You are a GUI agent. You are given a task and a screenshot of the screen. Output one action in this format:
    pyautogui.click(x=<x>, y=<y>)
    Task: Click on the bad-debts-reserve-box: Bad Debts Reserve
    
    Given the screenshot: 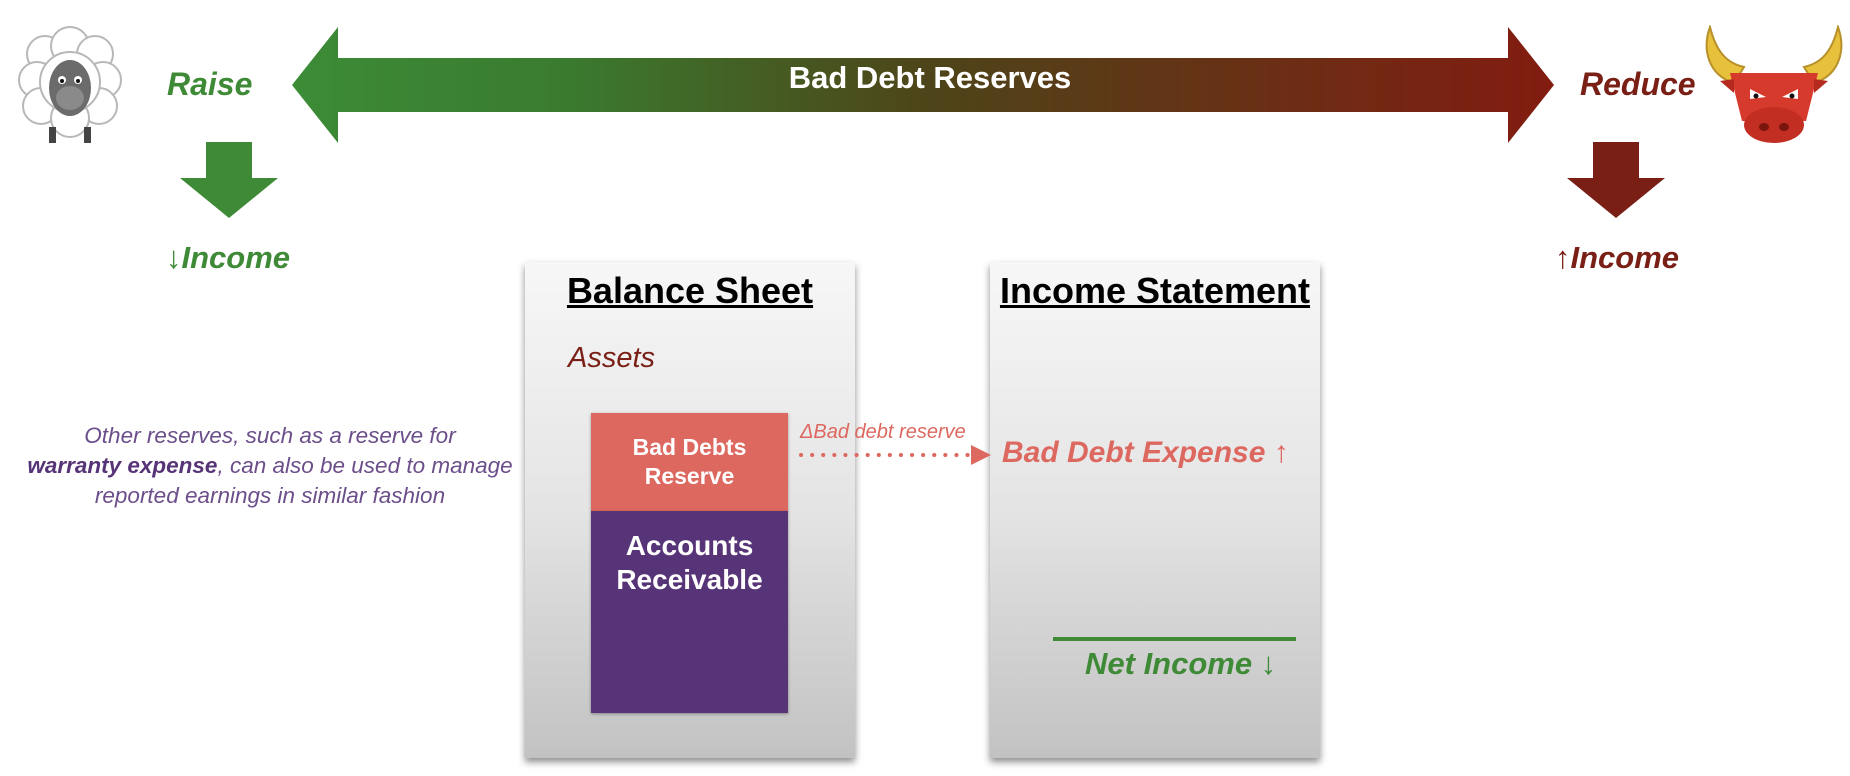 What is the action you would take?
    pyautogui.click(x=689, y=462)
    